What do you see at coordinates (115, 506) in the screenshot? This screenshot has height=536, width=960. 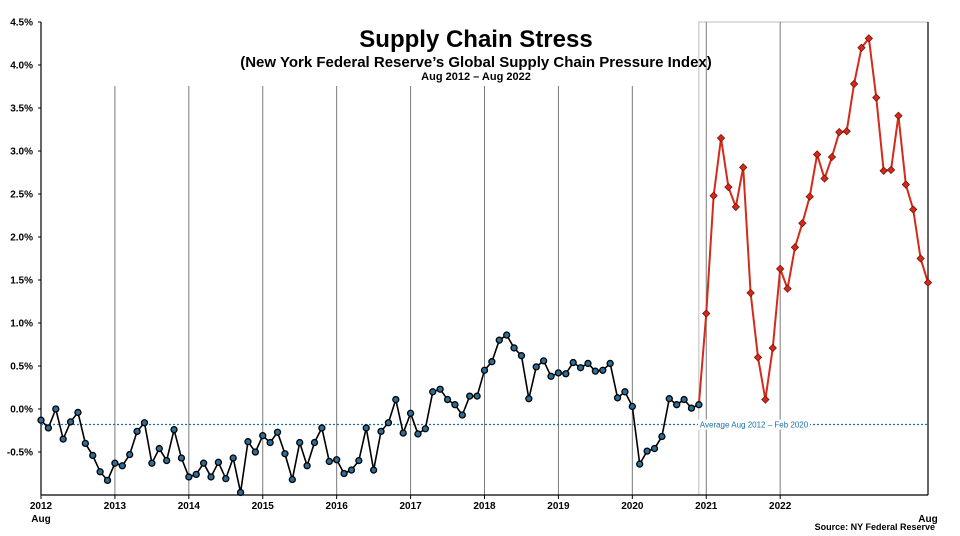 I see `x-tick-label: 2013` at bounding box center [115, 506].